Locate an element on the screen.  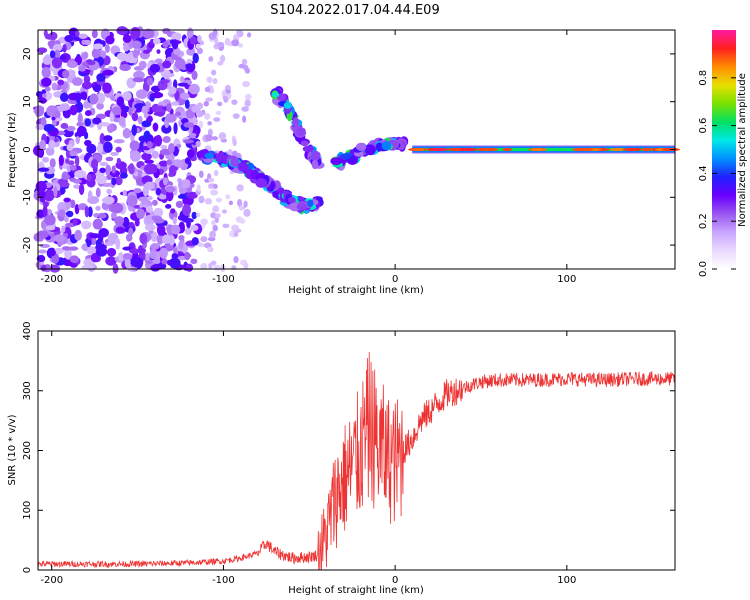
colorbar-tick-label: 0.0 is located at coordinates (703, 269).